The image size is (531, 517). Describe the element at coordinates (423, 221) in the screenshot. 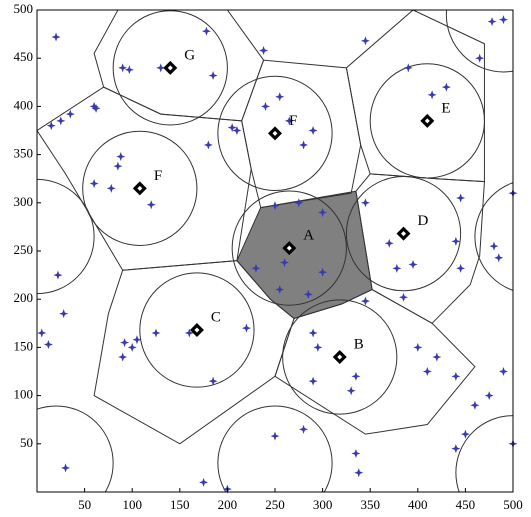

I see `node-label: D` at that location.